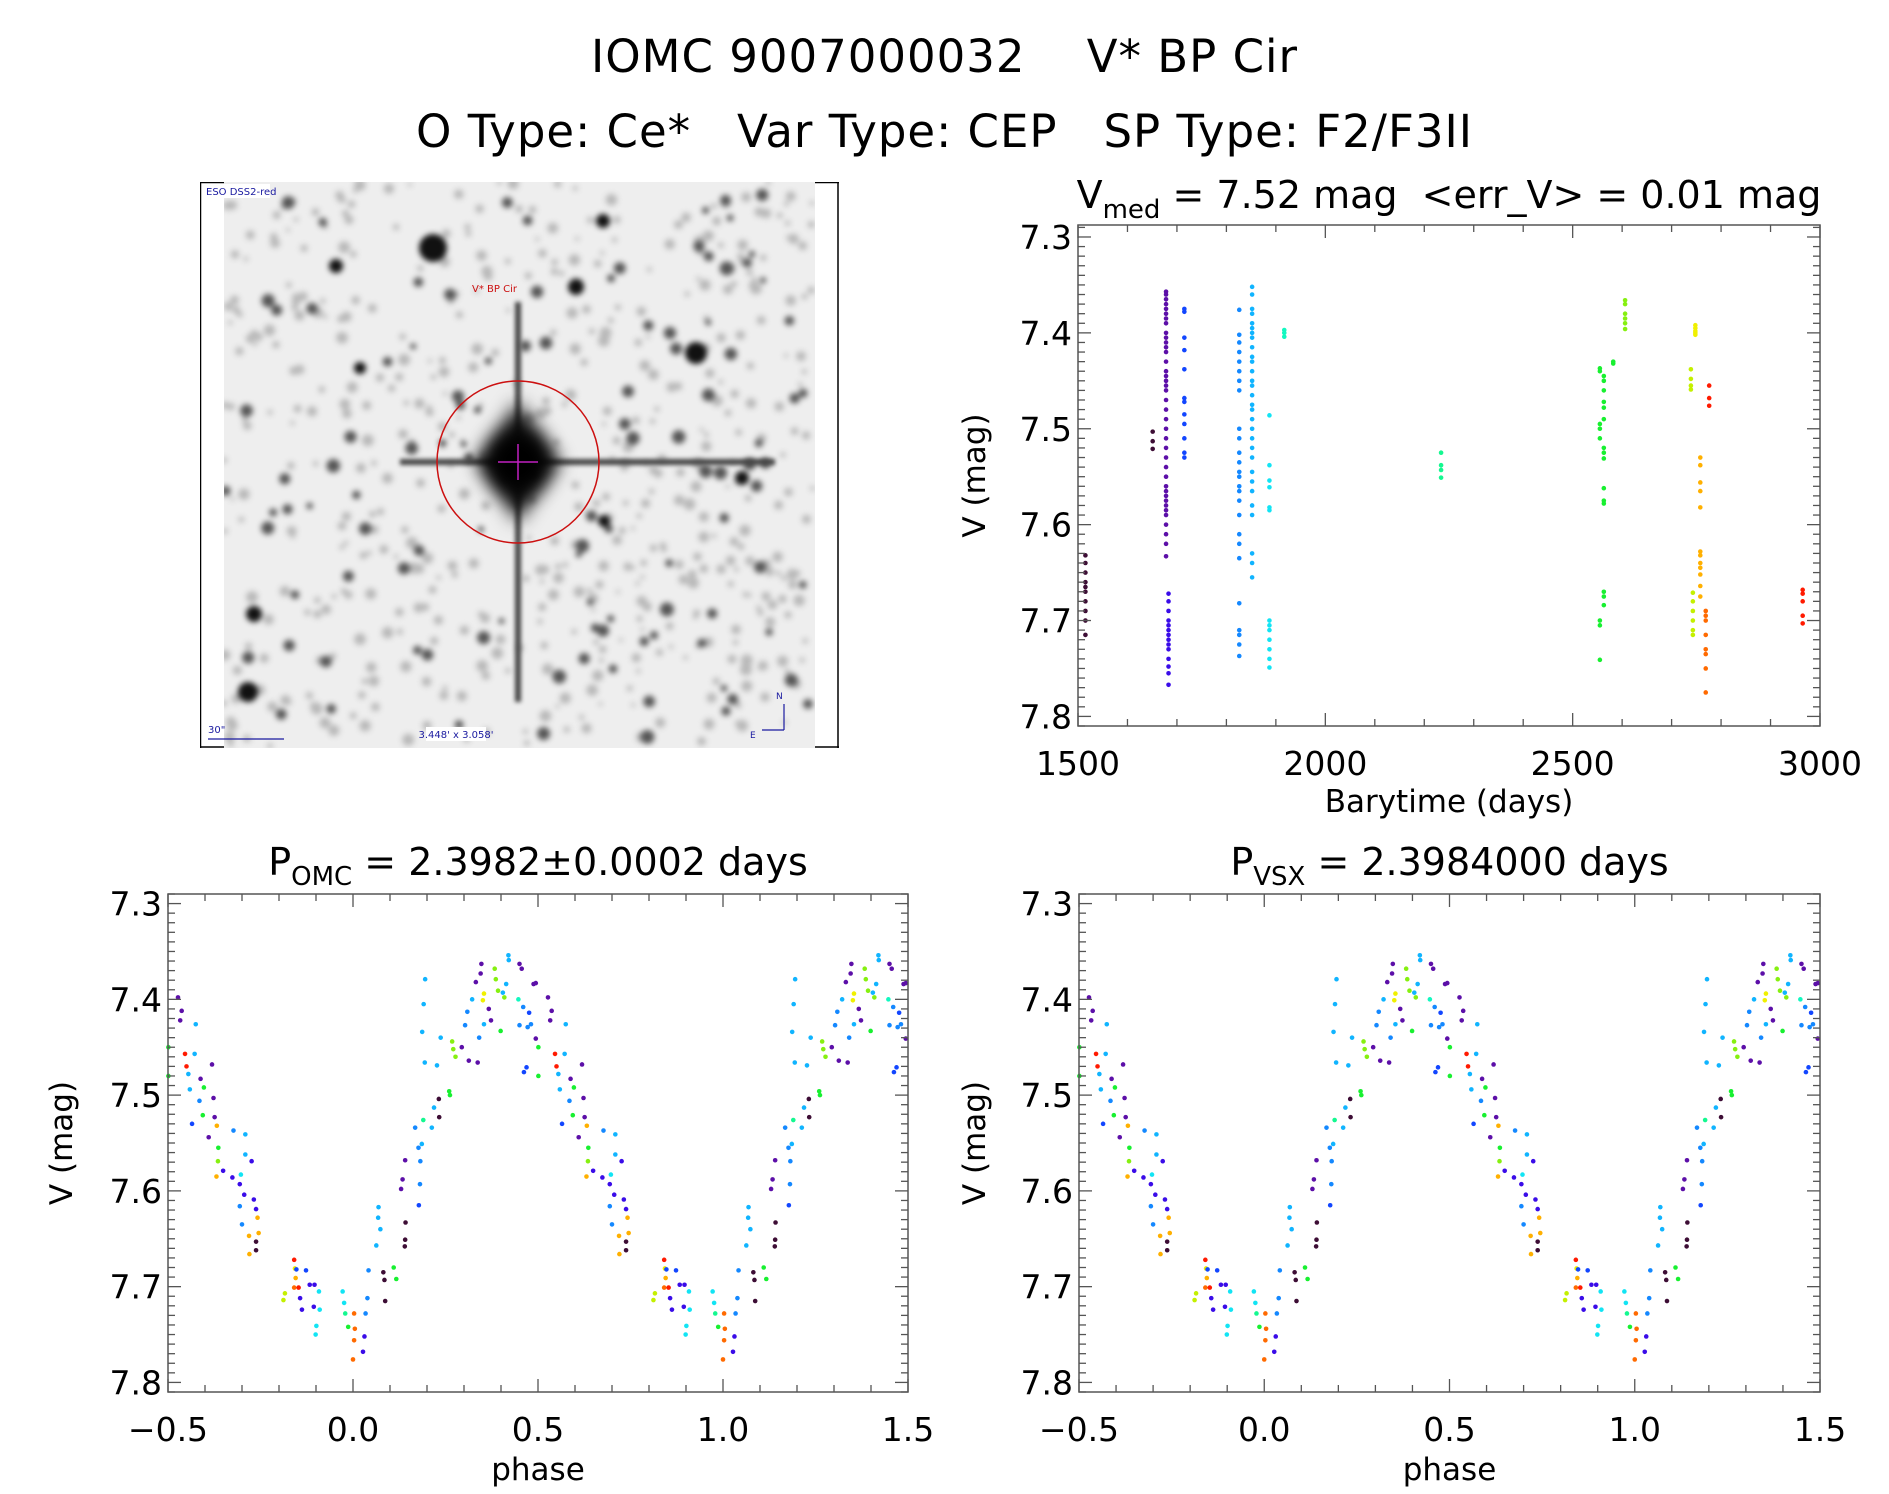  What do you see at coordinates (1820, 763) in the screenshot?
I see `x-tick-label: 3000` at bounding box center [1820, 763].